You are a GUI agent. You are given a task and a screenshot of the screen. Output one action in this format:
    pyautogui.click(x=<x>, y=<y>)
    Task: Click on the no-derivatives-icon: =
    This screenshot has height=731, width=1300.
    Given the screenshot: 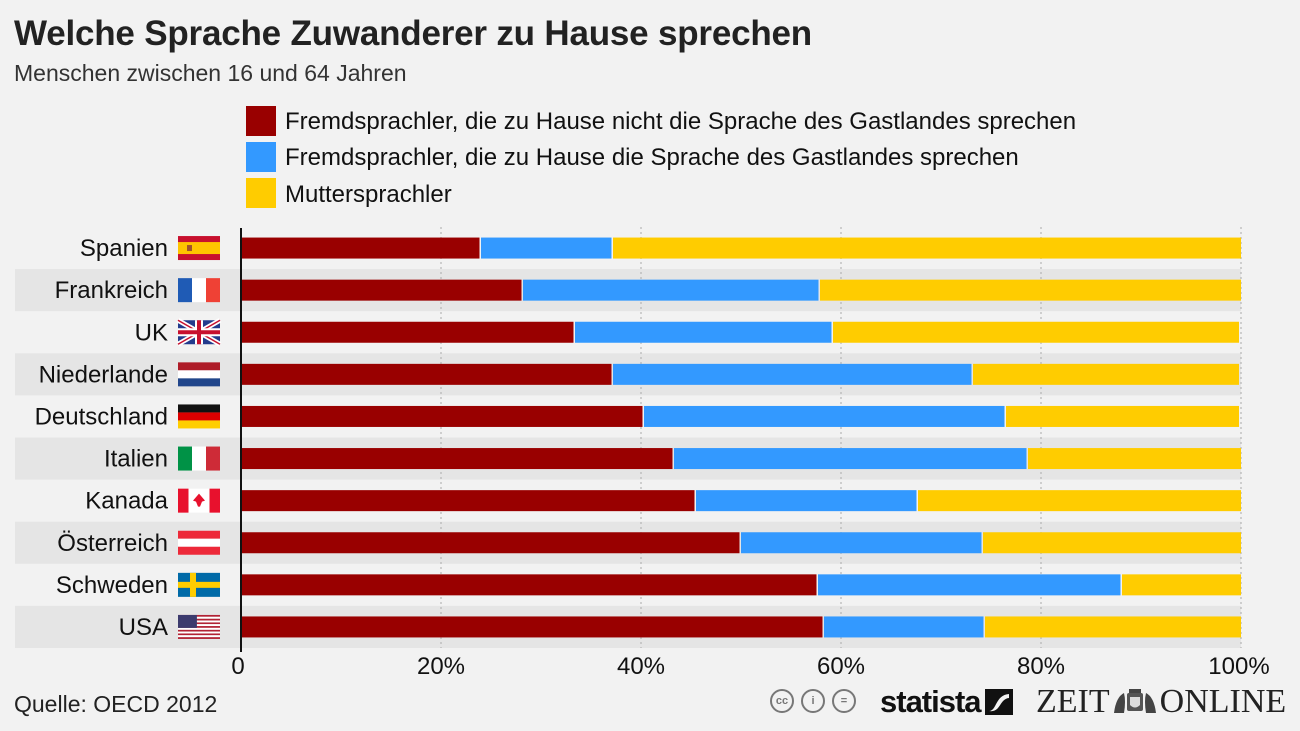 What is the action you would take?
    pyautogui.click(x=844, y=701)
    